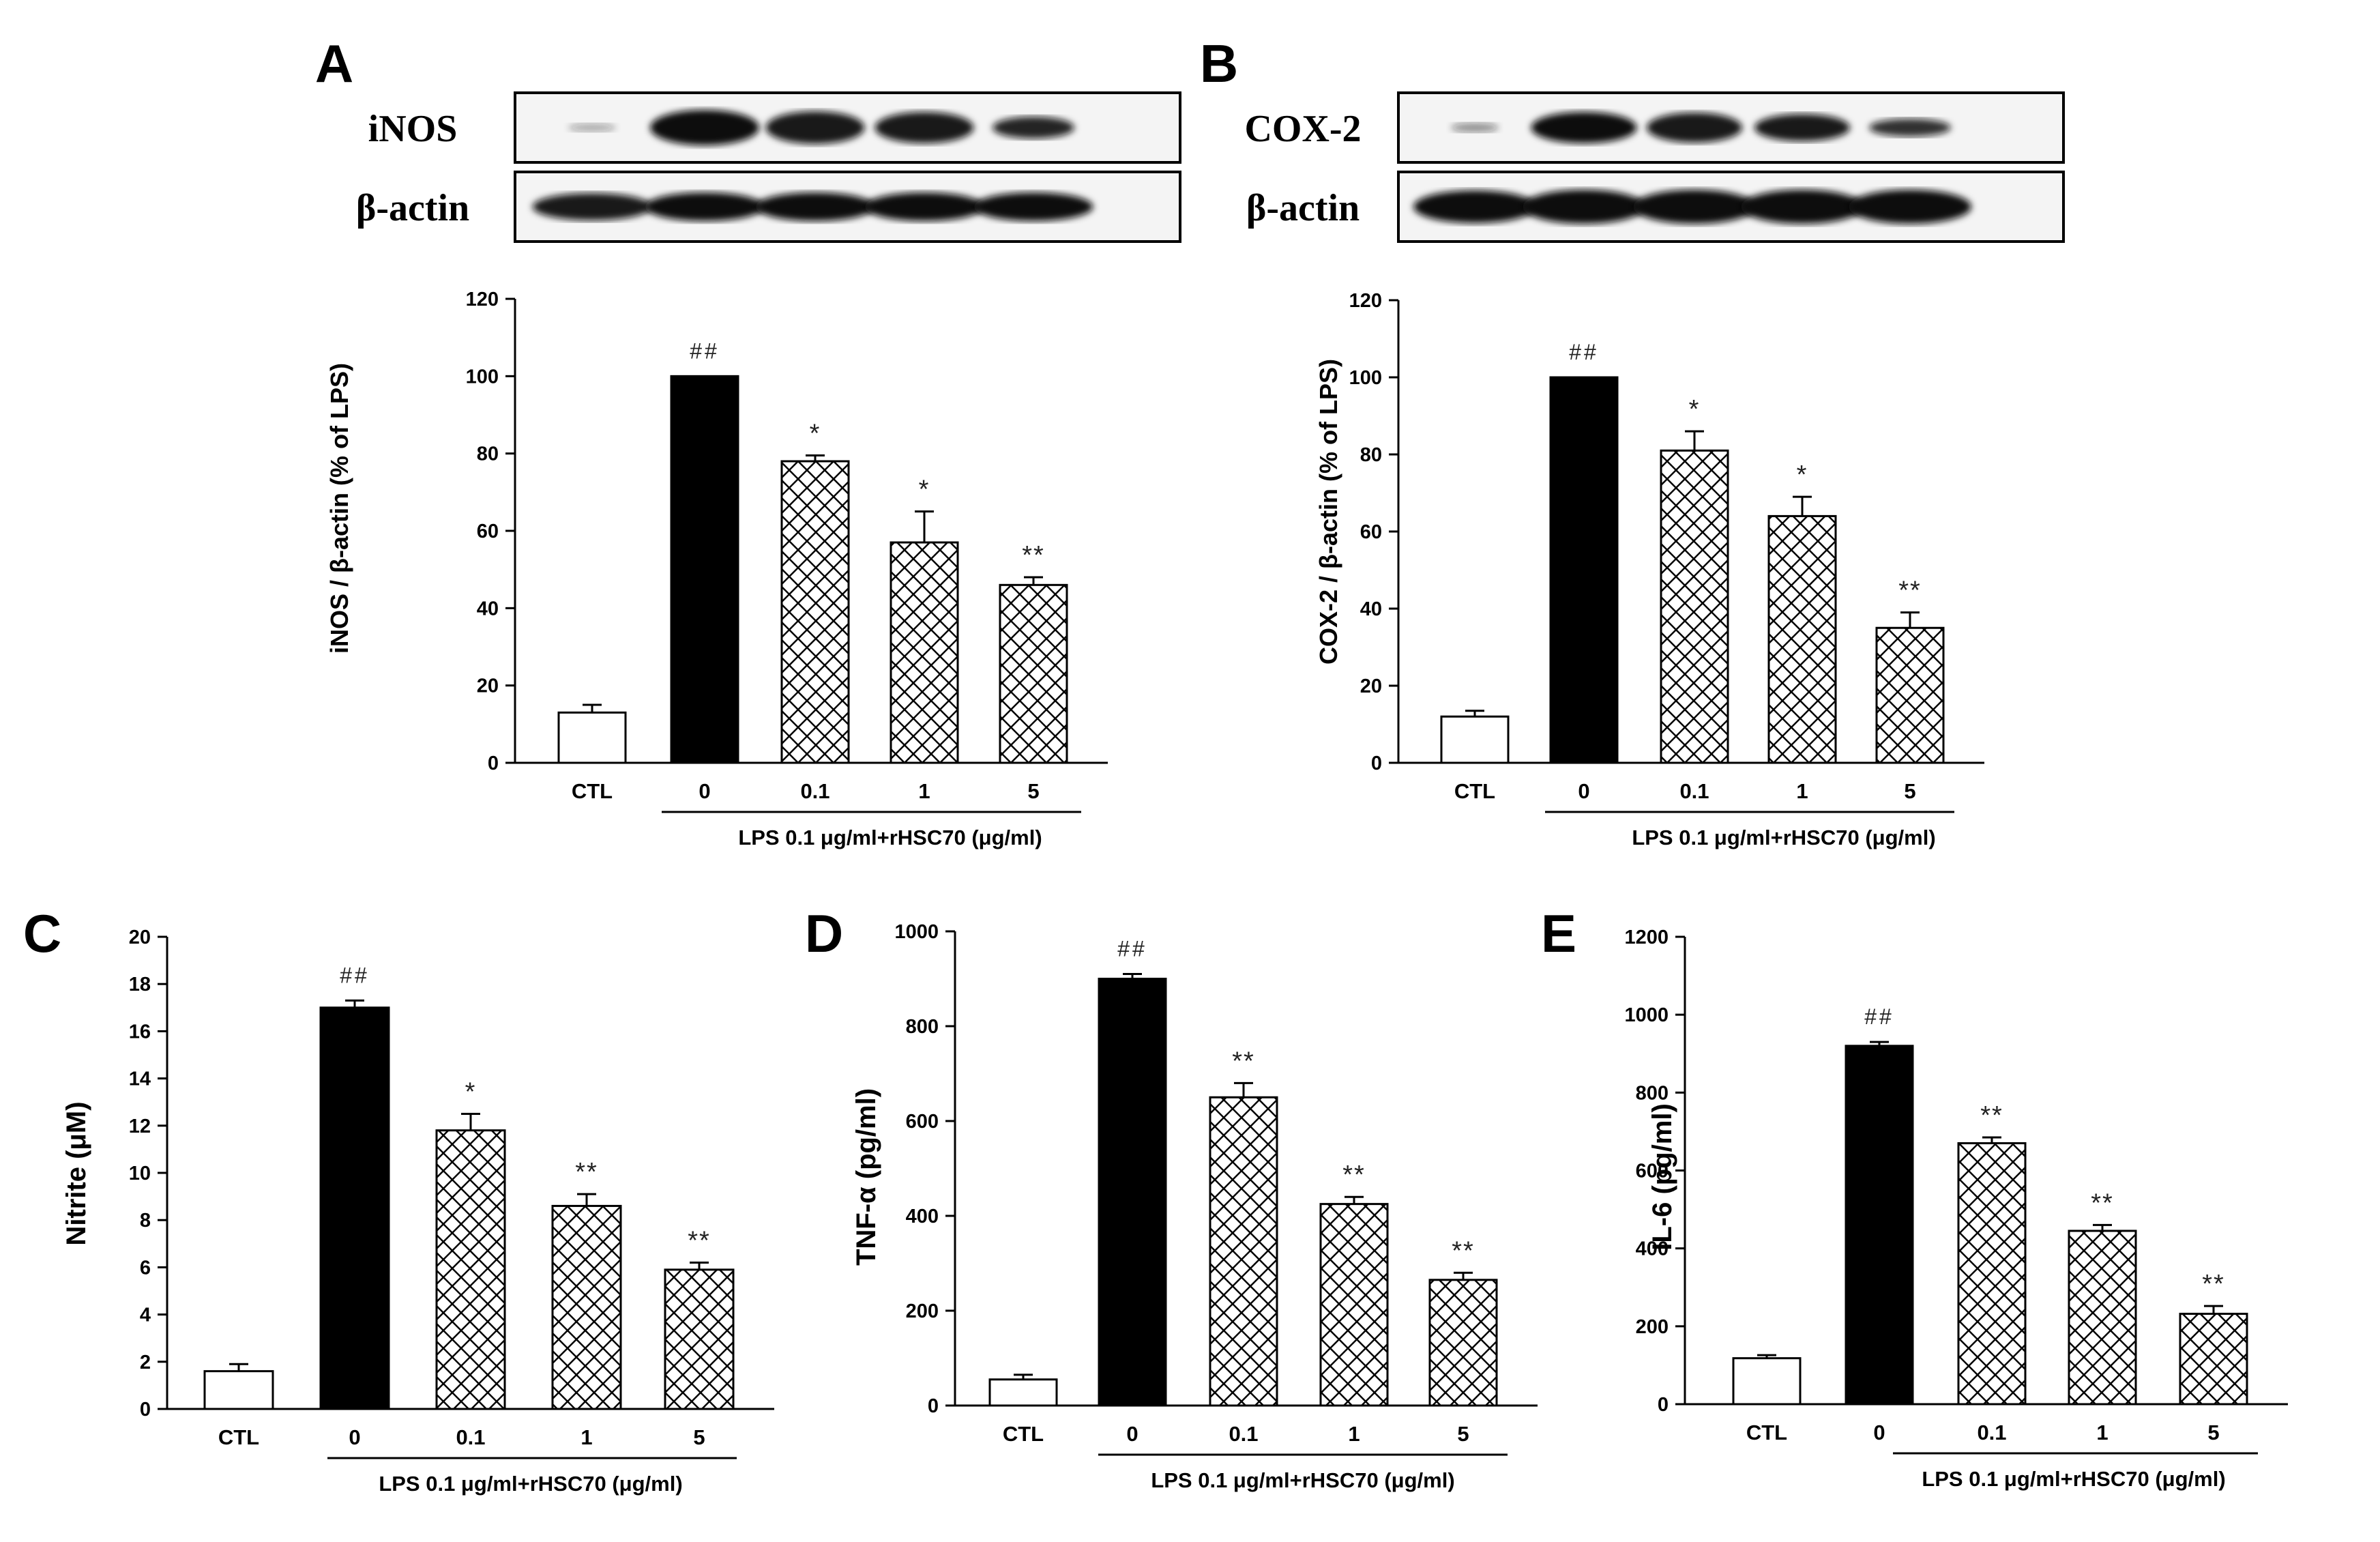 Image resolution: width=2380 pixels, height=1542 pixels. I want to click on western-blot-b: COX-2 β-actin, so click(1654, 167).